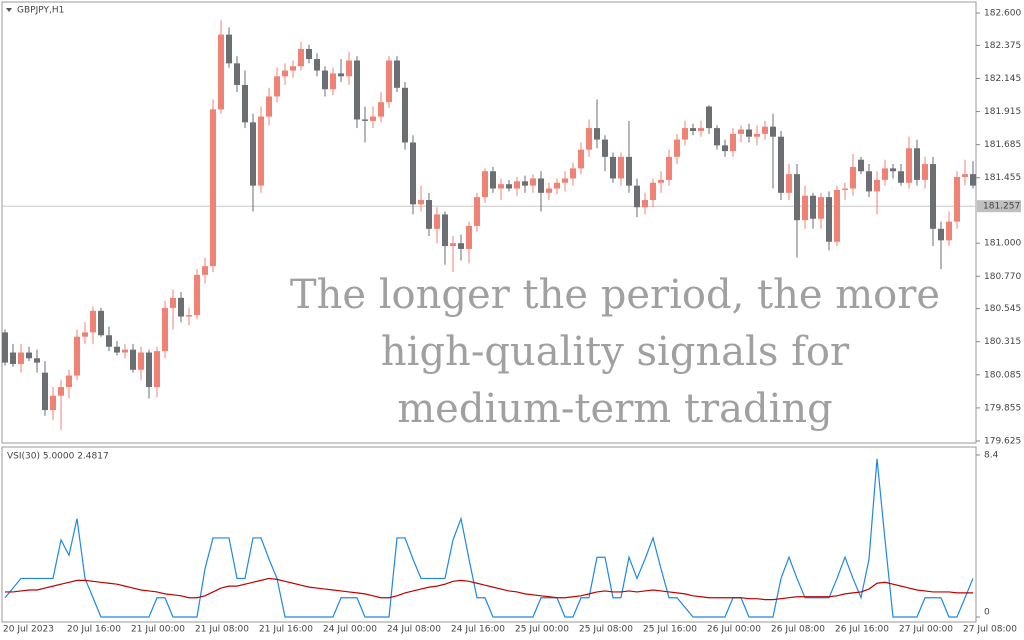  What do you see at coordinates (414, 630) in the screenshot?
I see `x-tick-label: 24 Jul 08:00` at bounding box center [414, 630].